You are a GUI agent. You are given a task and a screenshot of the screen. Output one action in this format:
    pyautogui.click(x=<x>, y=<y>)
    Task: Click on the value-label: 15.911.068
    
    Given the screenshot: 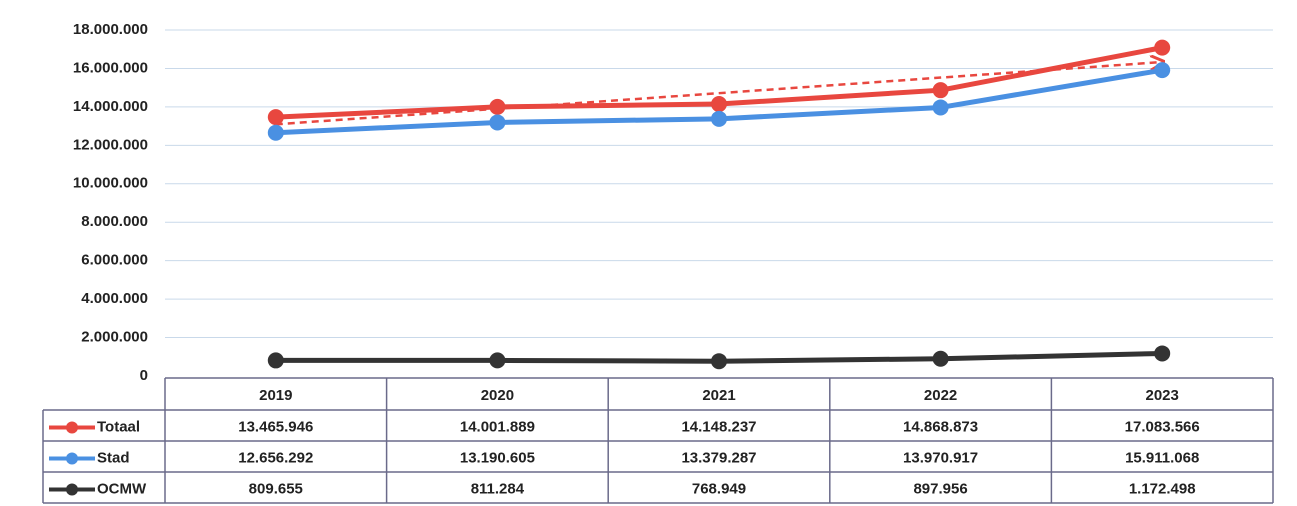 What is the action you would take?
    pyautogui.click(x=1162, y=457)
    